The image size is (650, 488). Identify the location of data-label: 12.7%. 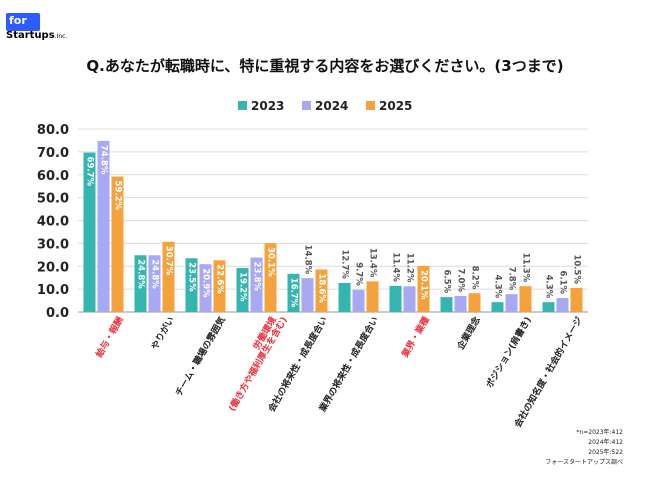
(345, 264).